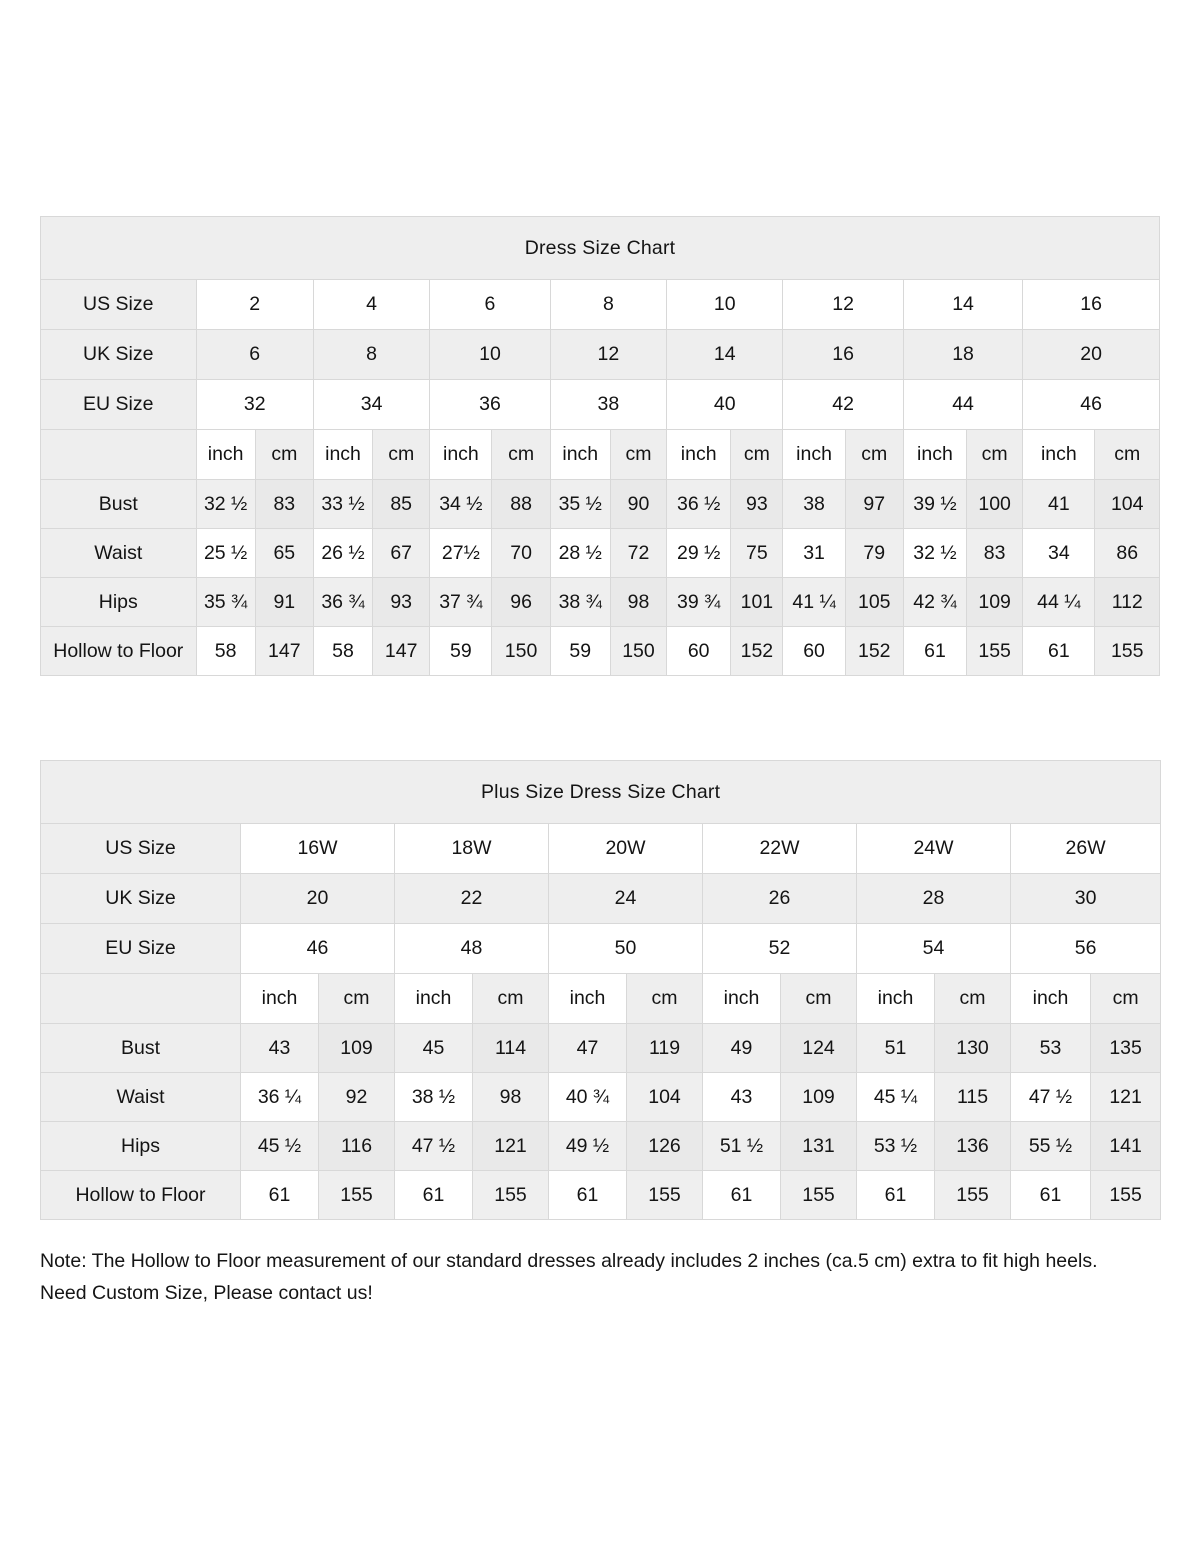 This screenshot has height=1566, width=1200. What do you see at coordinates (895, 1146) in the screenshot?
I see `plus-cell-hips-inch-4: 53 ½` at bounding box center [895, 1146].